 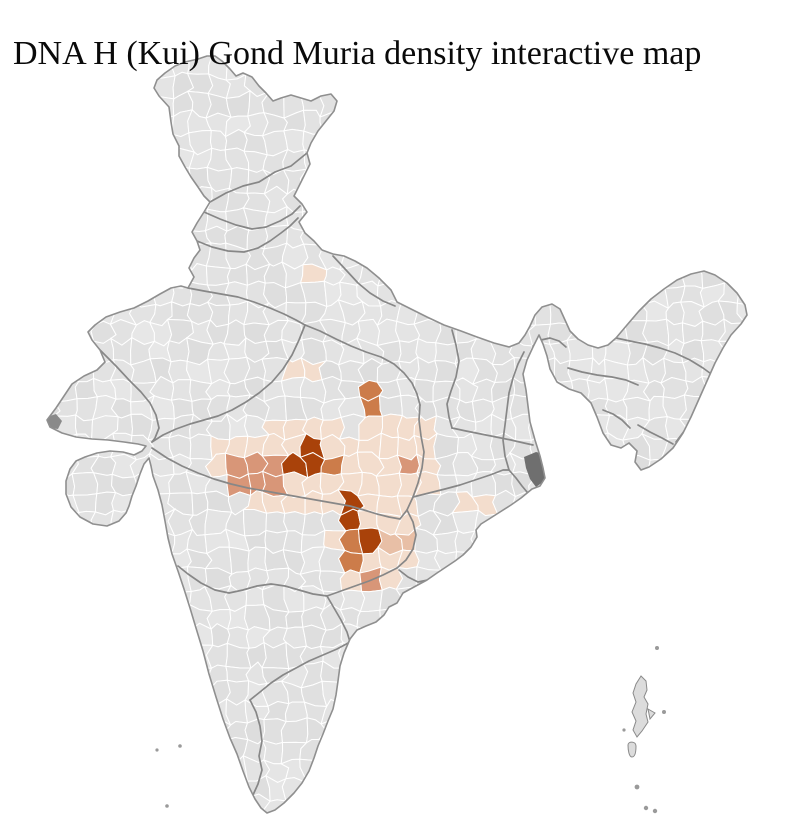 What do you see at coordinates (646, 808) in the screenshot?
I see `nicobar-islet` at bounding box center [646, 808].